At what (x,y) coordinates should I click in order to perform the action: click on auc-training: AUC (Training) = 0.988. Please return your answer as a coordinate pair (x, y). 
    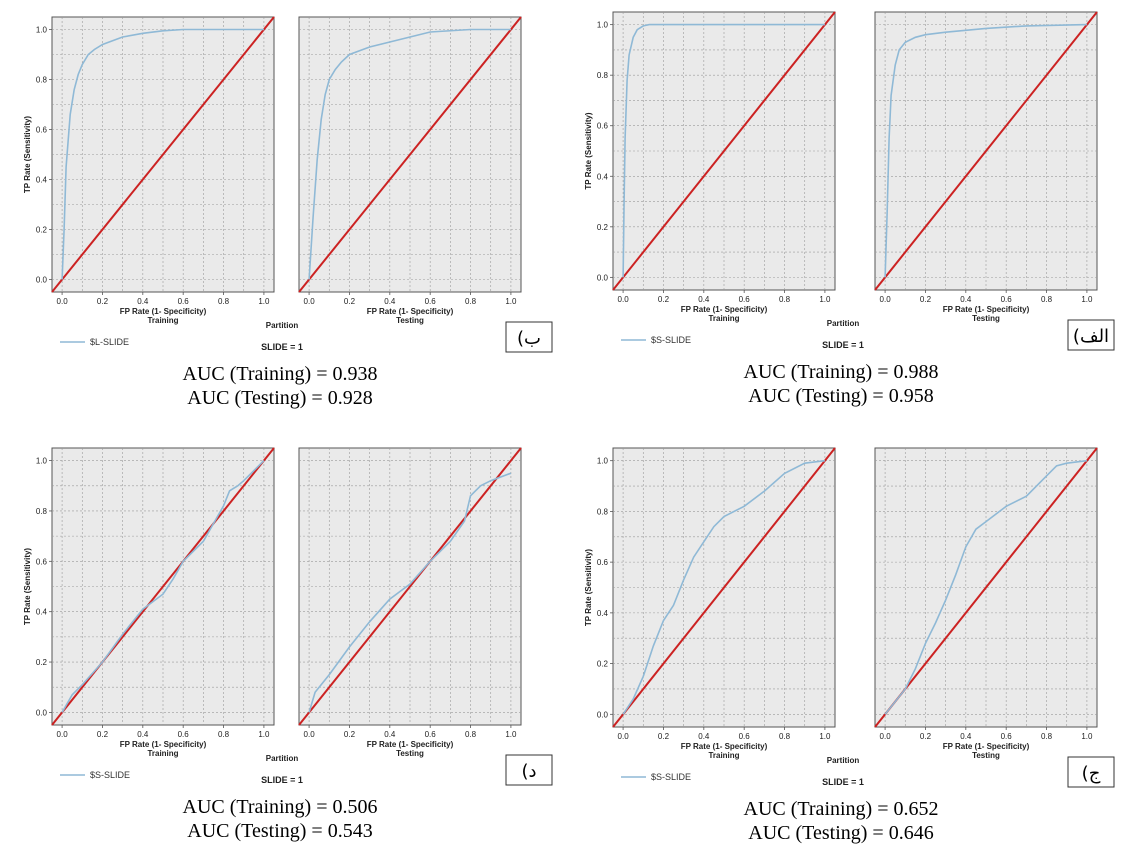
    Looking at the image, I should click on (841, 372).